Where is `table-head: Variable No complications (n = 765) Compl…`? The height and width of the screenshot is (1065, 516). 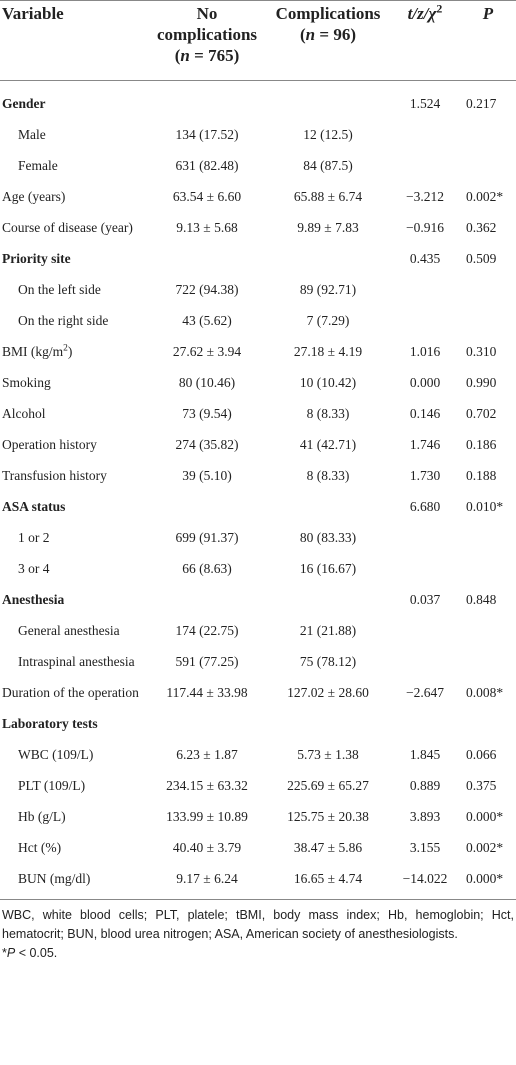 table-head: Variable No complications (n = 765) Compl… is located at coordinates (258, 40).